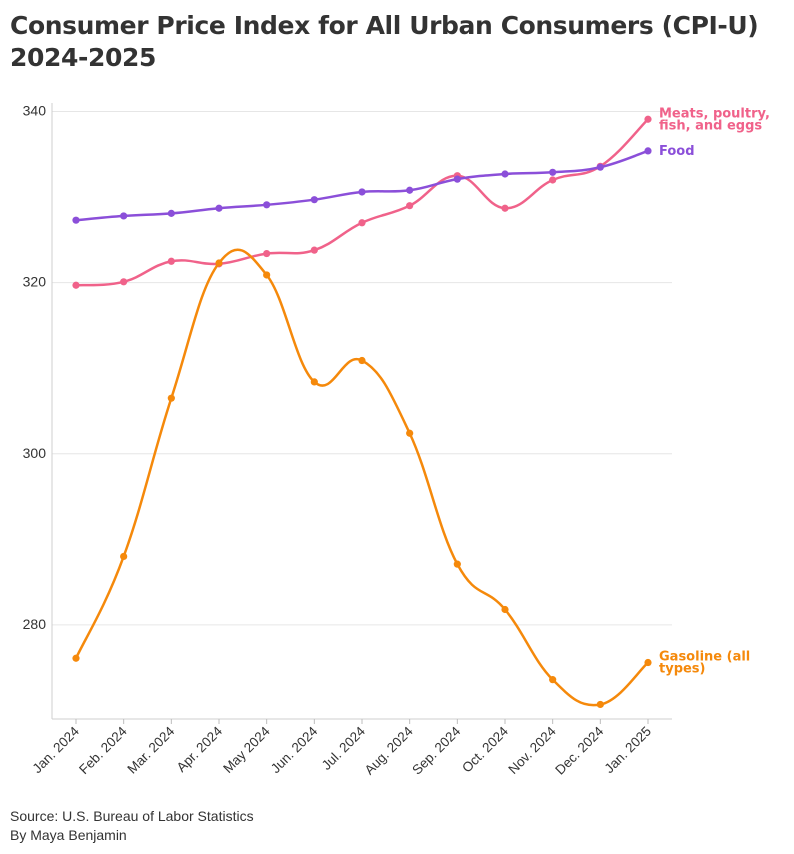 This screenshot has height=854, width=794. Describe the element at coordinates (704, 657) in the screenshot. I see `series-label-line: Gasoline (all` at that location.